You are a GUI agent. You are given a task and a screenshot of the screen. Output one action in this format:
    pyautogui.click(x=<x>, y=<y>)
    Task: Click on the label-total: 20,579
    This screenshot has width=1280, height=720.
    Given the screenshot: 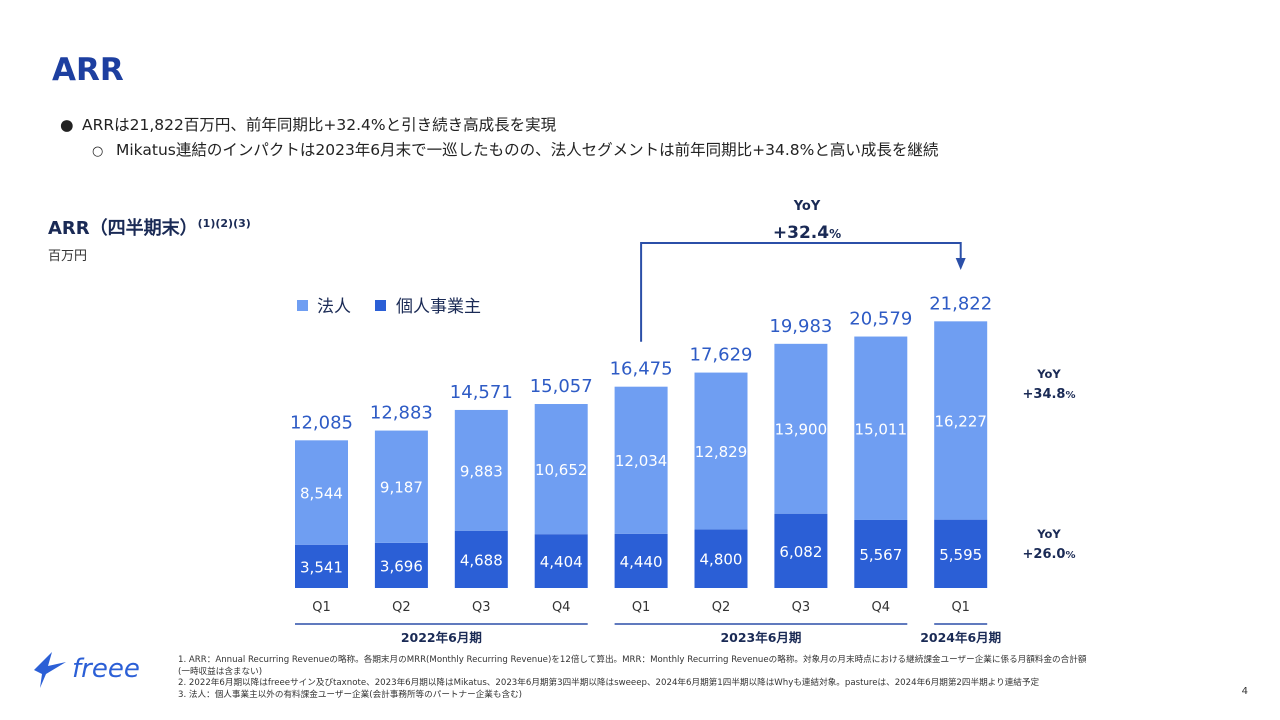 What is the action you would take?
    pyautogui.click(x=880, y=319)
    